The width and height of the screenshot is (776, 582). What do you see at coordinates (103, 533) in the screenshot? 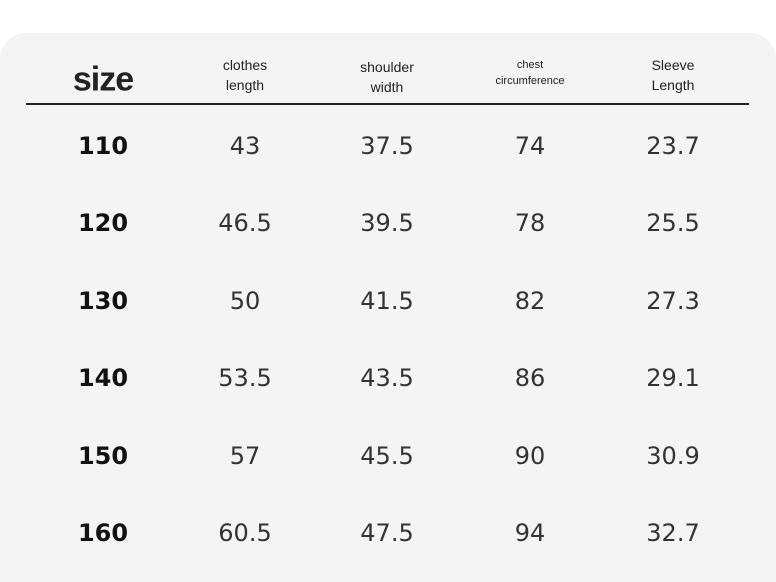
I see `size-label: 160` at bounding box center [103, 533].